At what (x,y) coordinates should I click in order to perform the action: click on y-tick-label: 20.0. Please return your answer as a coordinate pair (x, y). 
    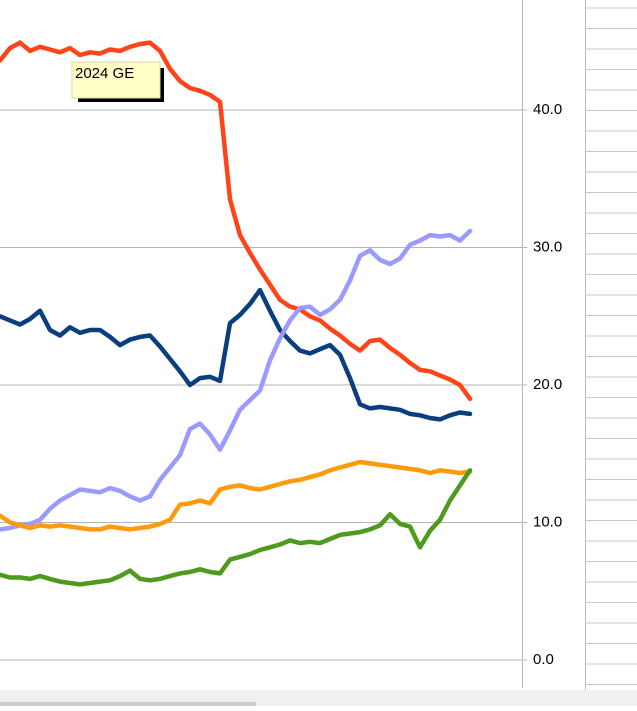
    Looking at the image, I should click on (547, 384).